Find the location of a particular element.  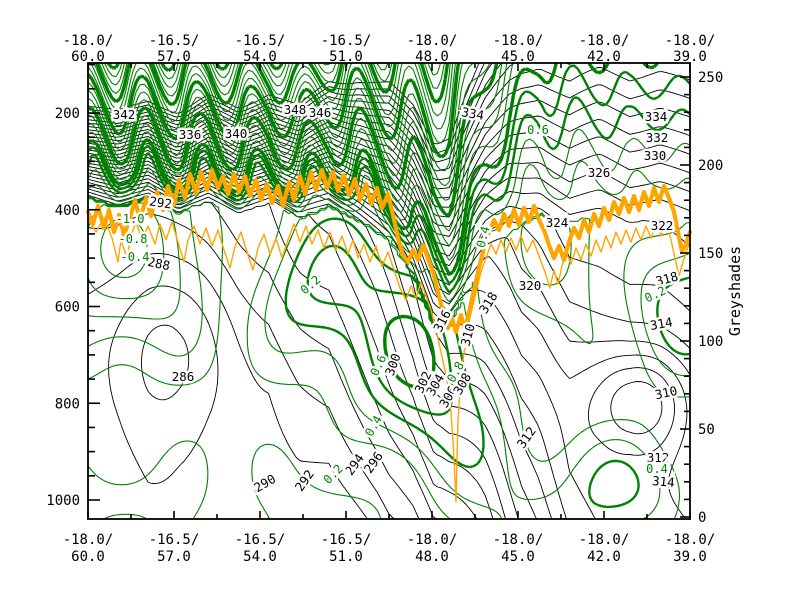

green-contour-4.75 is located at coordinates (217, 71).